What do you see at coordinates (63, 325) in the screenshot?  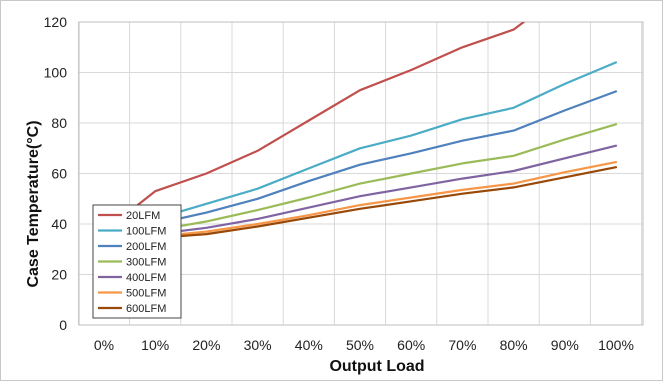 I see `y-tick-label: 0` at bounding box center [63, 325].